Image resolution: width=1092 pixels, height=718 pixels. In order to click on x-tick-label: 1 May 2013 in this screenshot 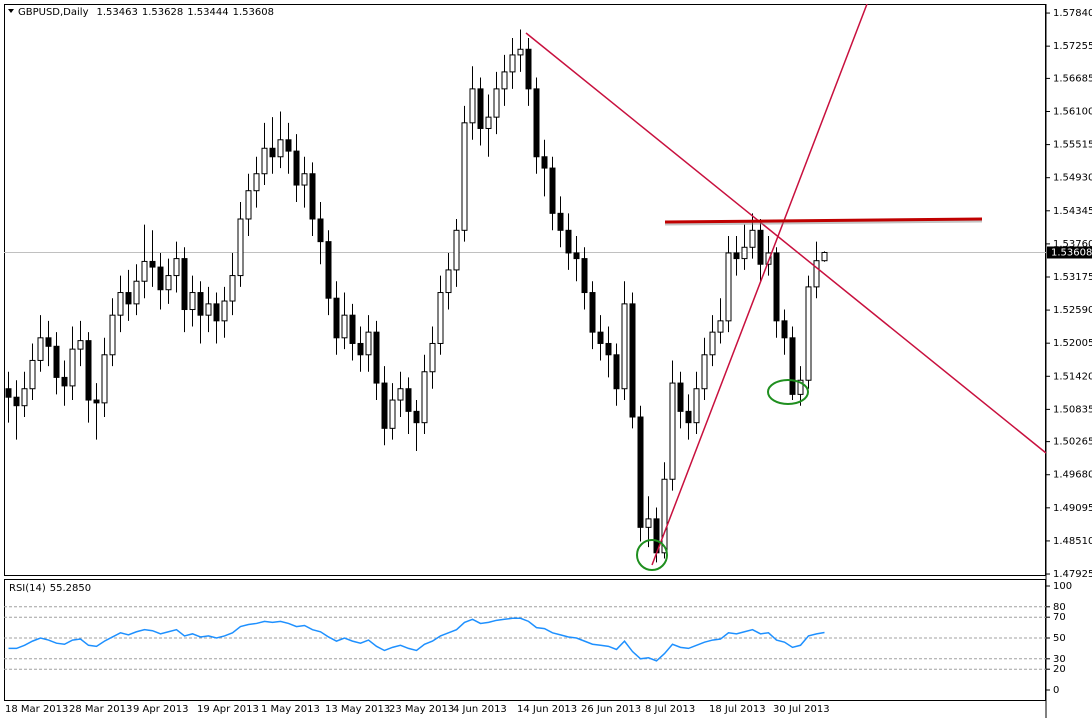, I will do `click(290, 709)`.